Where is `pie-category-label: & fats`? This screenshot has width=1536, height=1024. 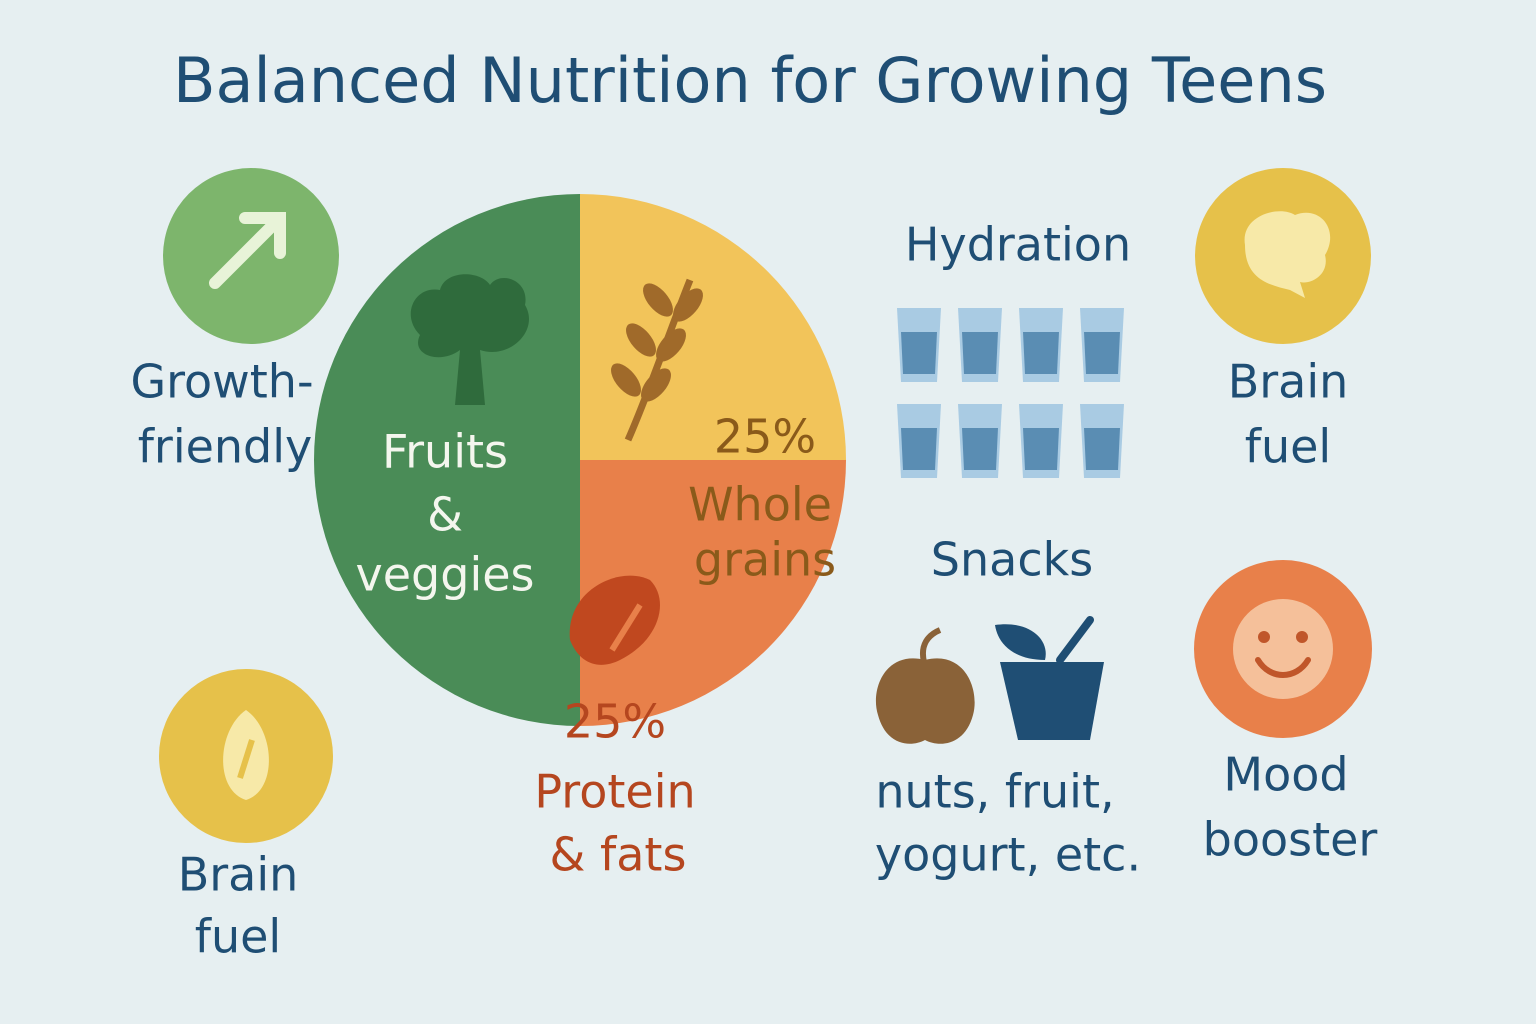 pie-category-label: & fats is located at coordinates (618, 855).